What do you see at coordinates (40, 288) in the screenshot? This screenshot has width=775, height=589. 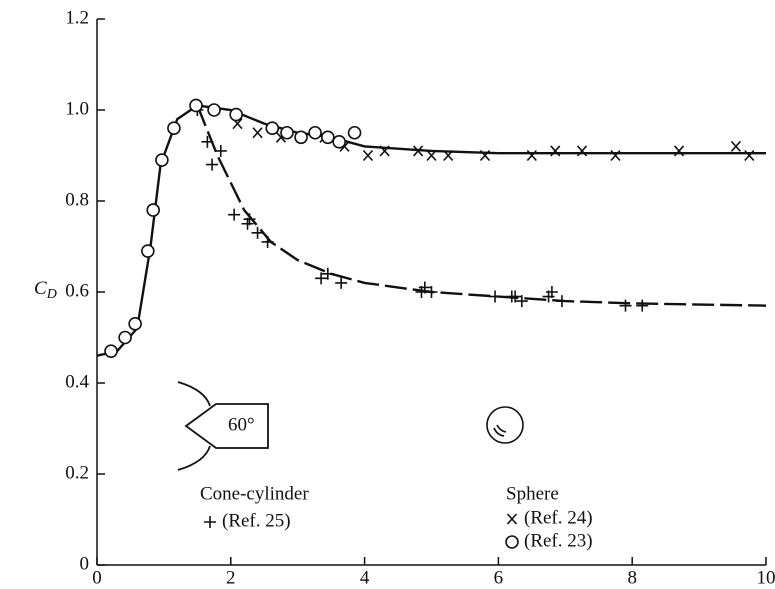 I see `y-axis-label-main: C` at bounding box center [40, 288].